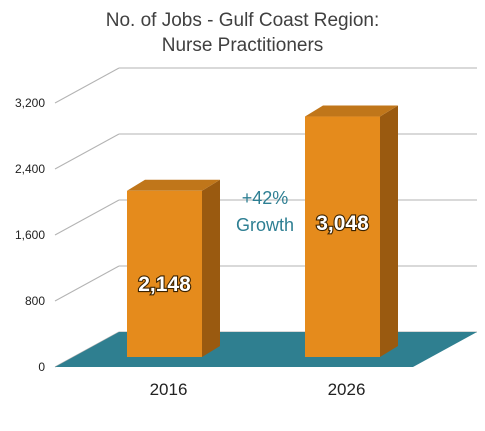  I want to click on growth-annotation-line1: +42%, so click(265, 198).